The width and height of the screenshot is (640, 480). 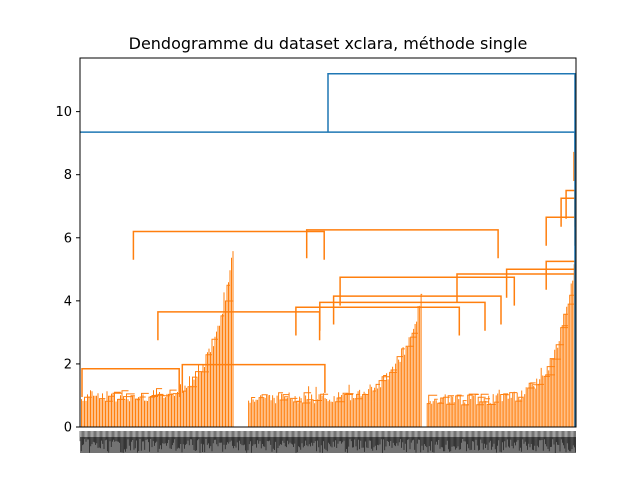 What do you see at coordinates (328, 445) in the screenshot?
I see `leaf-label-band` at bounding box center [328, 445].